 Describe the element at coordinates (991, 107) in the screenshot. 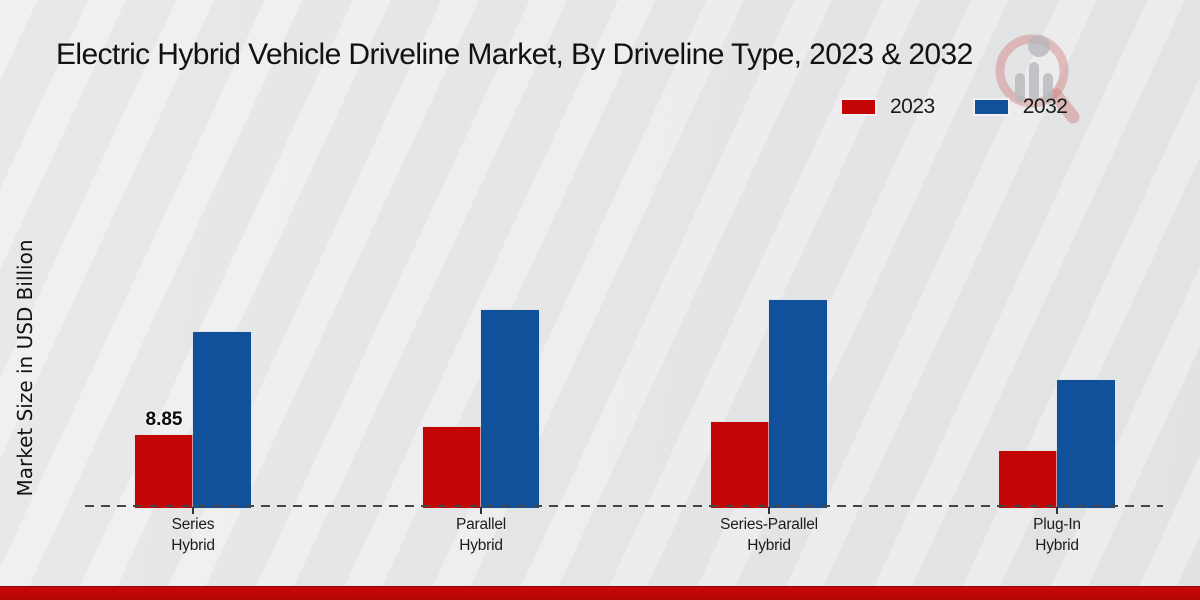

I see `legend-swatch-2032` at that location.